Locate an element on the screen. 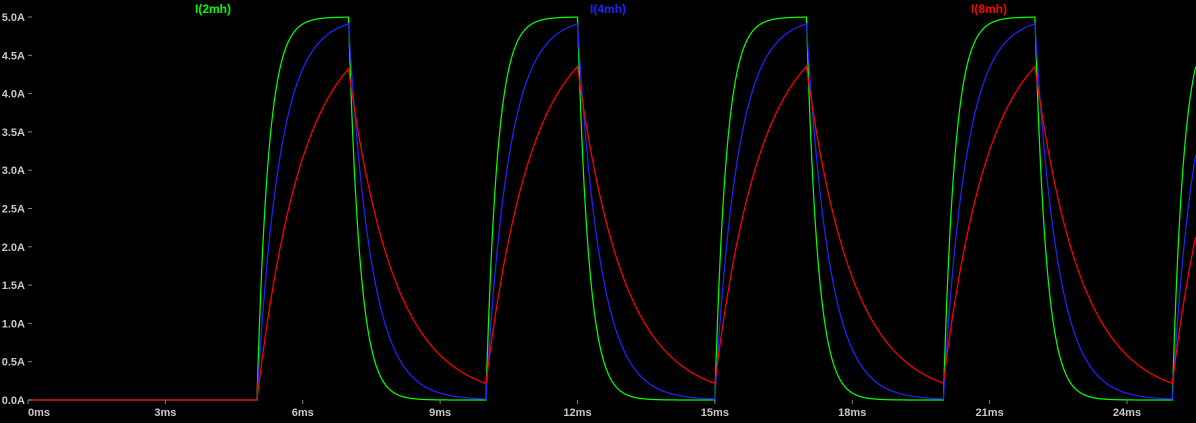 This screenshot has height=423, width=1196. y-tick-label: 1.5A is located at coordinates (13, 286).